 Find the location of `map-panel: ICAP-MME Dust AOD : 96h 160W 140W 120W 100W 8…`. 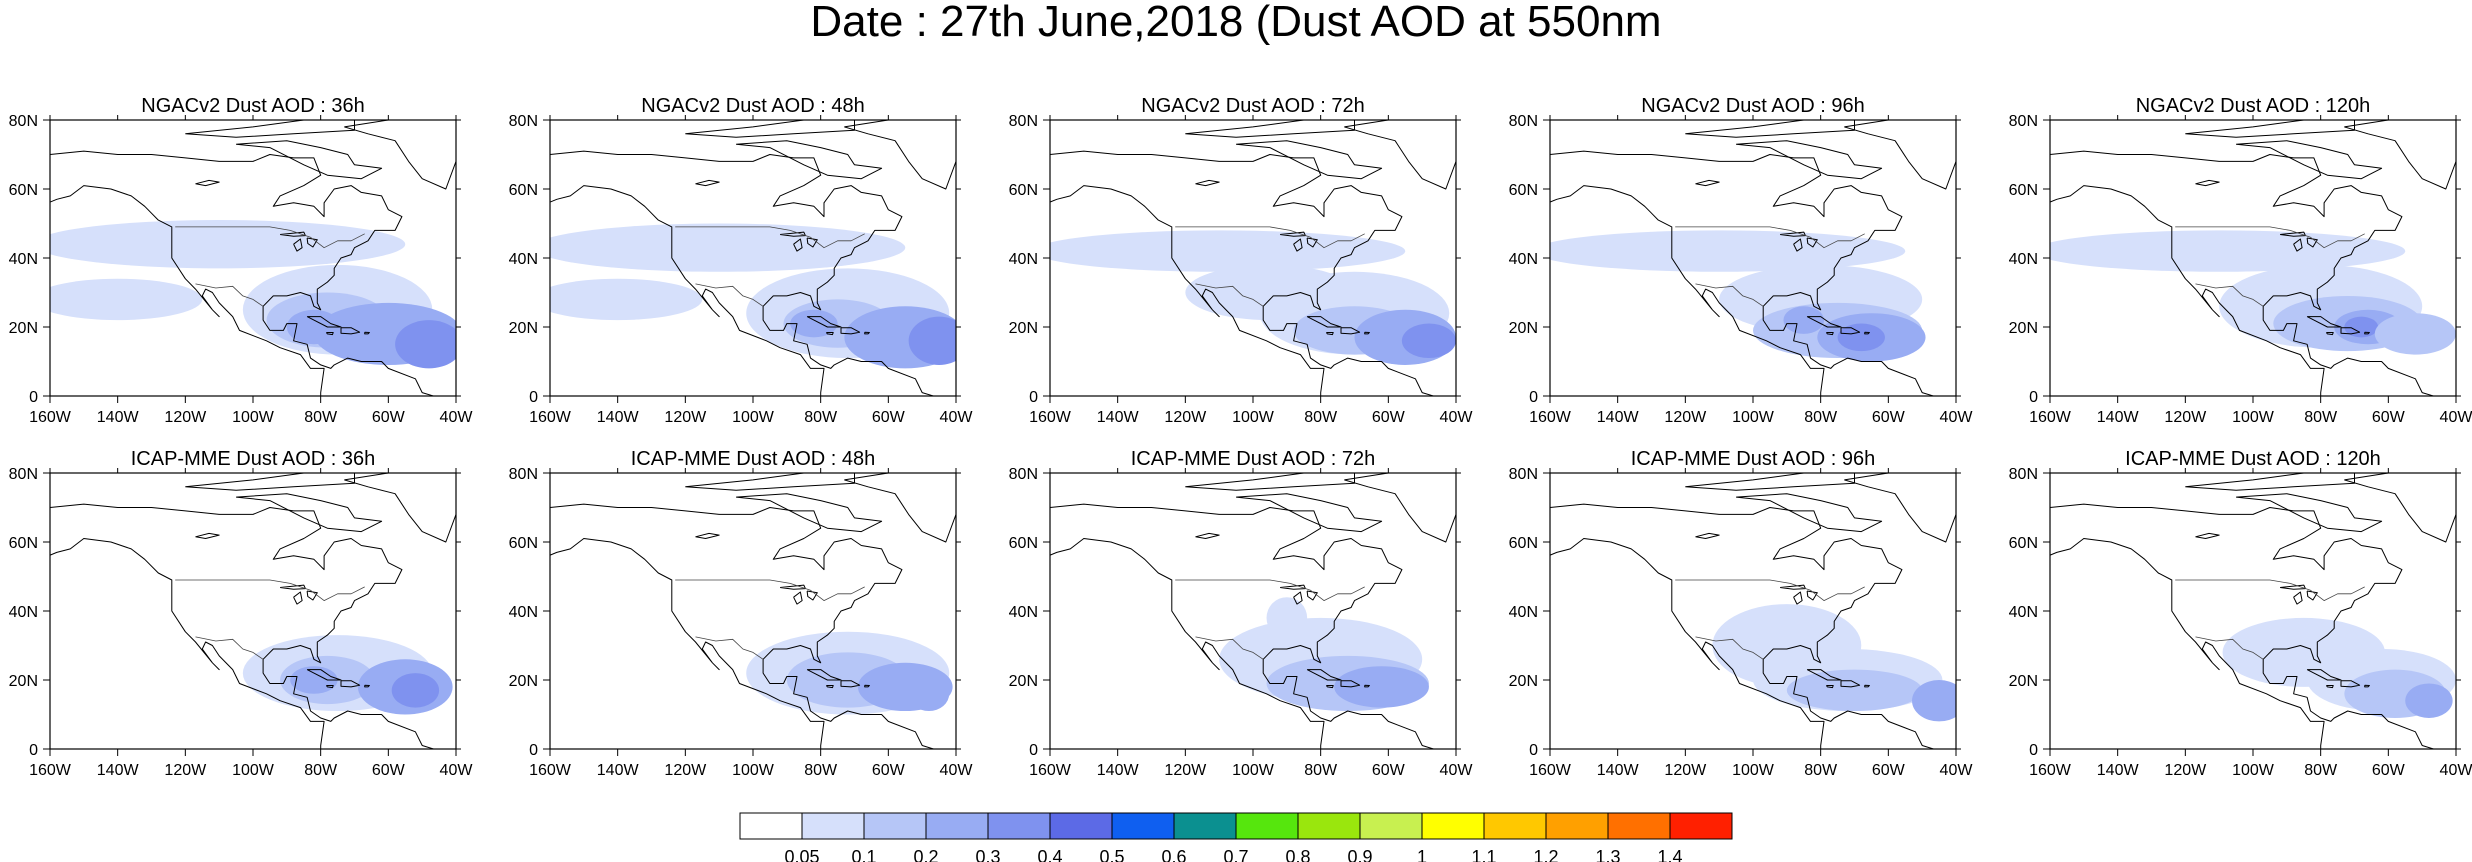

map-panel: ICAP-MME Dust AOD : 96h 160W 140W 120W 100W 8… is located at coordinates (1741, 613).